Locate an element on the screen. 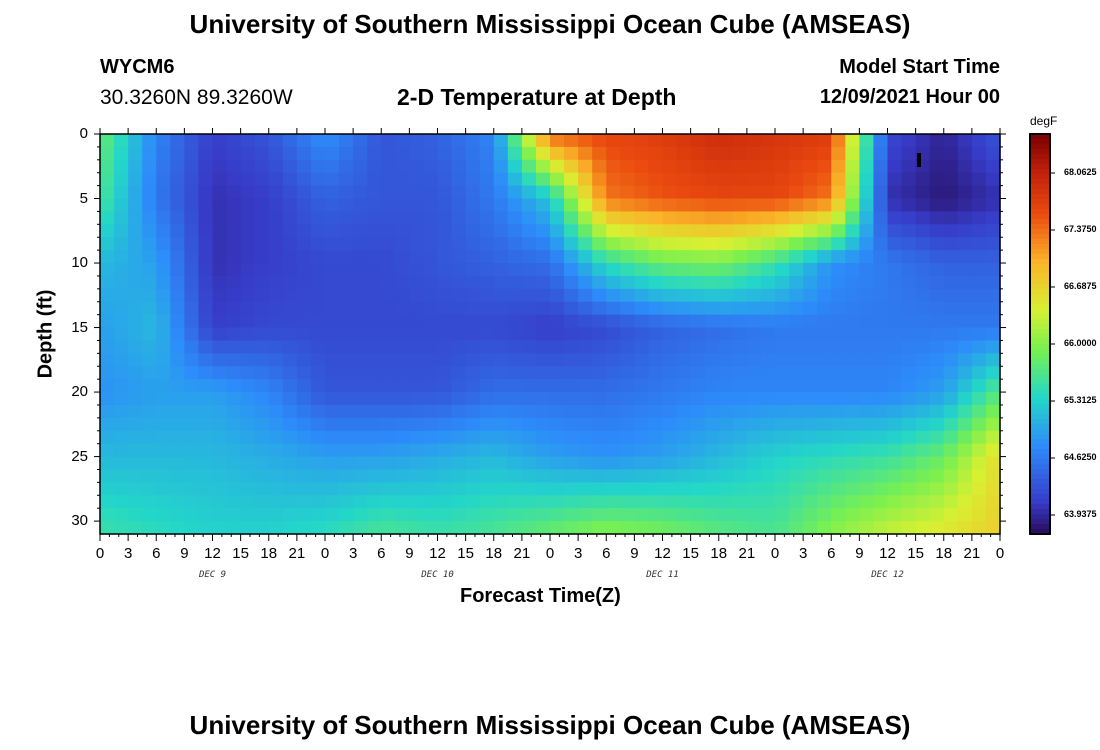 The image size is (1100, 750). x-tick-label: 0 is located at coordinates (1000, 553).